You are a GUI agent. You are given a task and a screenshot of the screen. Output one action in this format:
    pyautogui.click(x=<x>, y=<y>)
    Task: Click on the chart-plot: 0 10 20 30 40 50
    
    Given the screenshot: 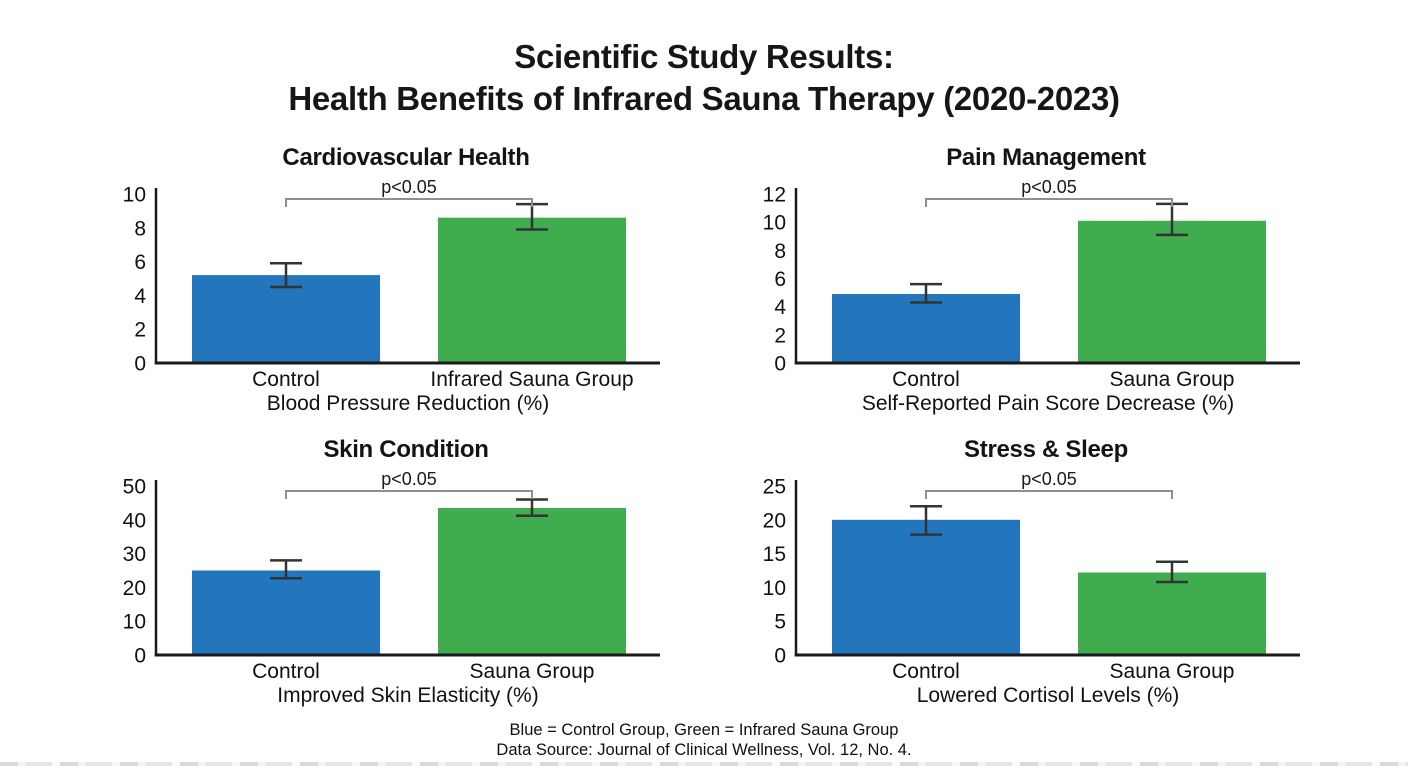 What is the action you would take?
    pyautogui.click(x=391, y=572)
    